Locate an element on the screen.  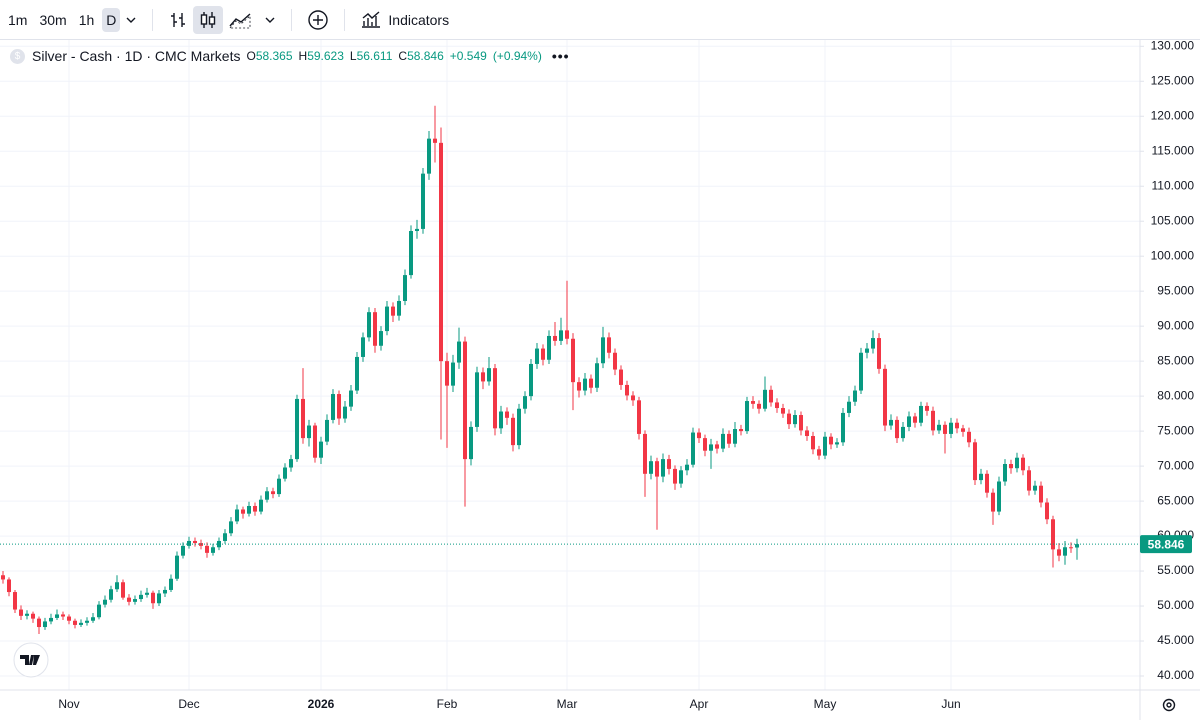
plus-icon is located at coordinates (318, 19).